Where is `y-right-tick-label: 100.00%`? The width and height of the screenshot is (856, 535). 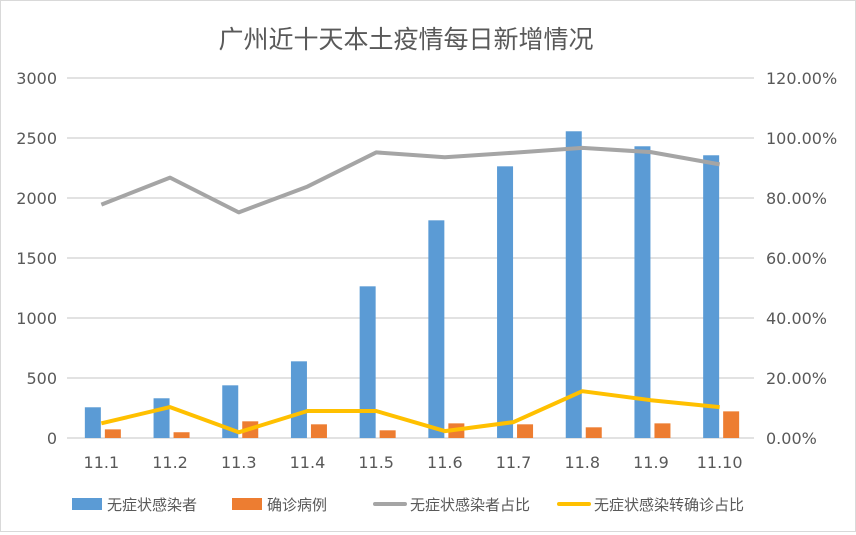
y-right-tick-label: 100.00% is located at coordinates (801, 138).